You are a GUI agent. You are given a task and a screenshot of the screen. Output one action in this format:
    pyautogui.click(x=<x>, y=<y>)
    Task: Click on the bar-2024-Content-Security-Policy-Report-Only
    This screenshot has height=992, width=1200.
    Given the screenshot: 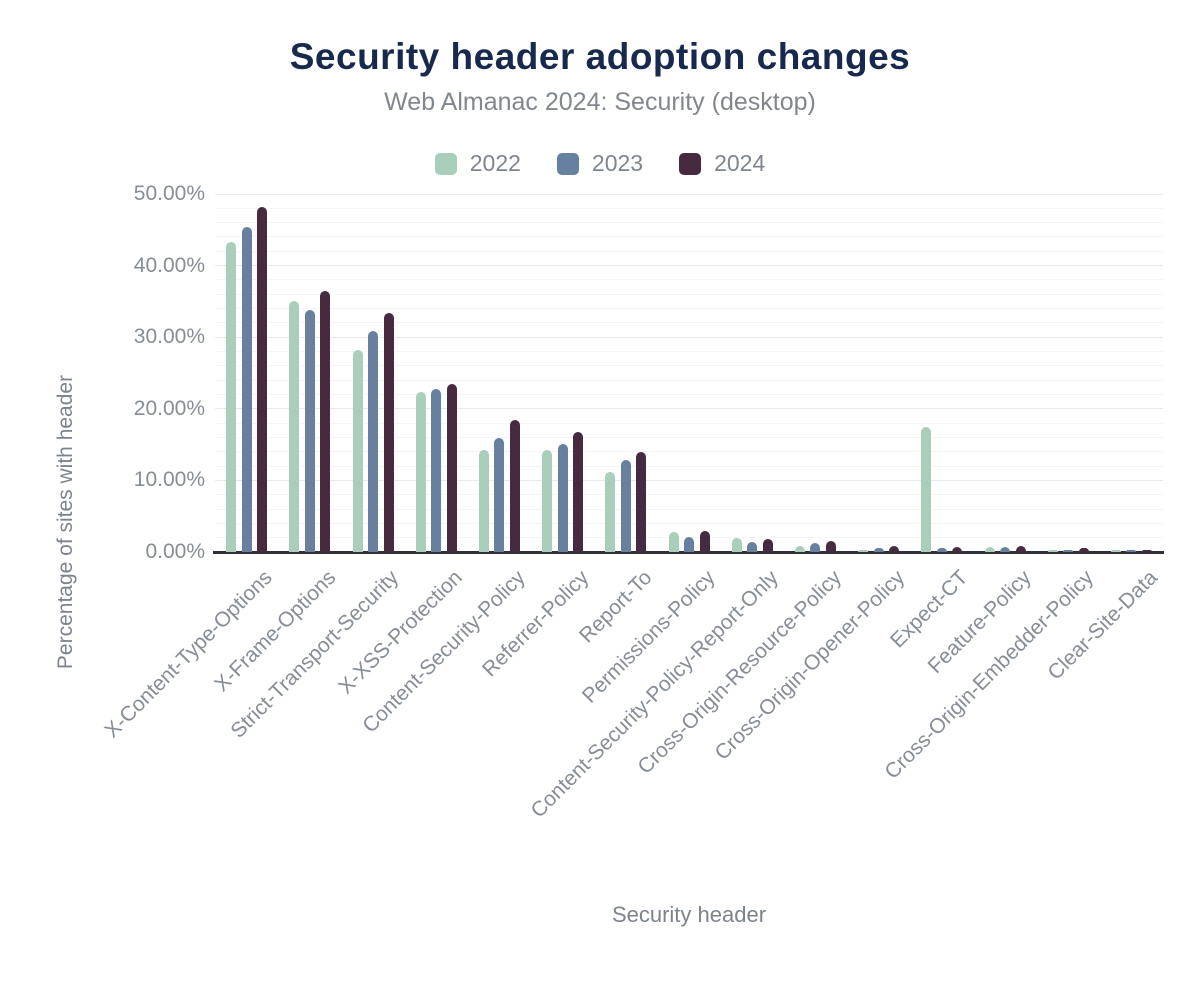 What is the action you would take?
    pyautogui.click(x=767, y=545)
    